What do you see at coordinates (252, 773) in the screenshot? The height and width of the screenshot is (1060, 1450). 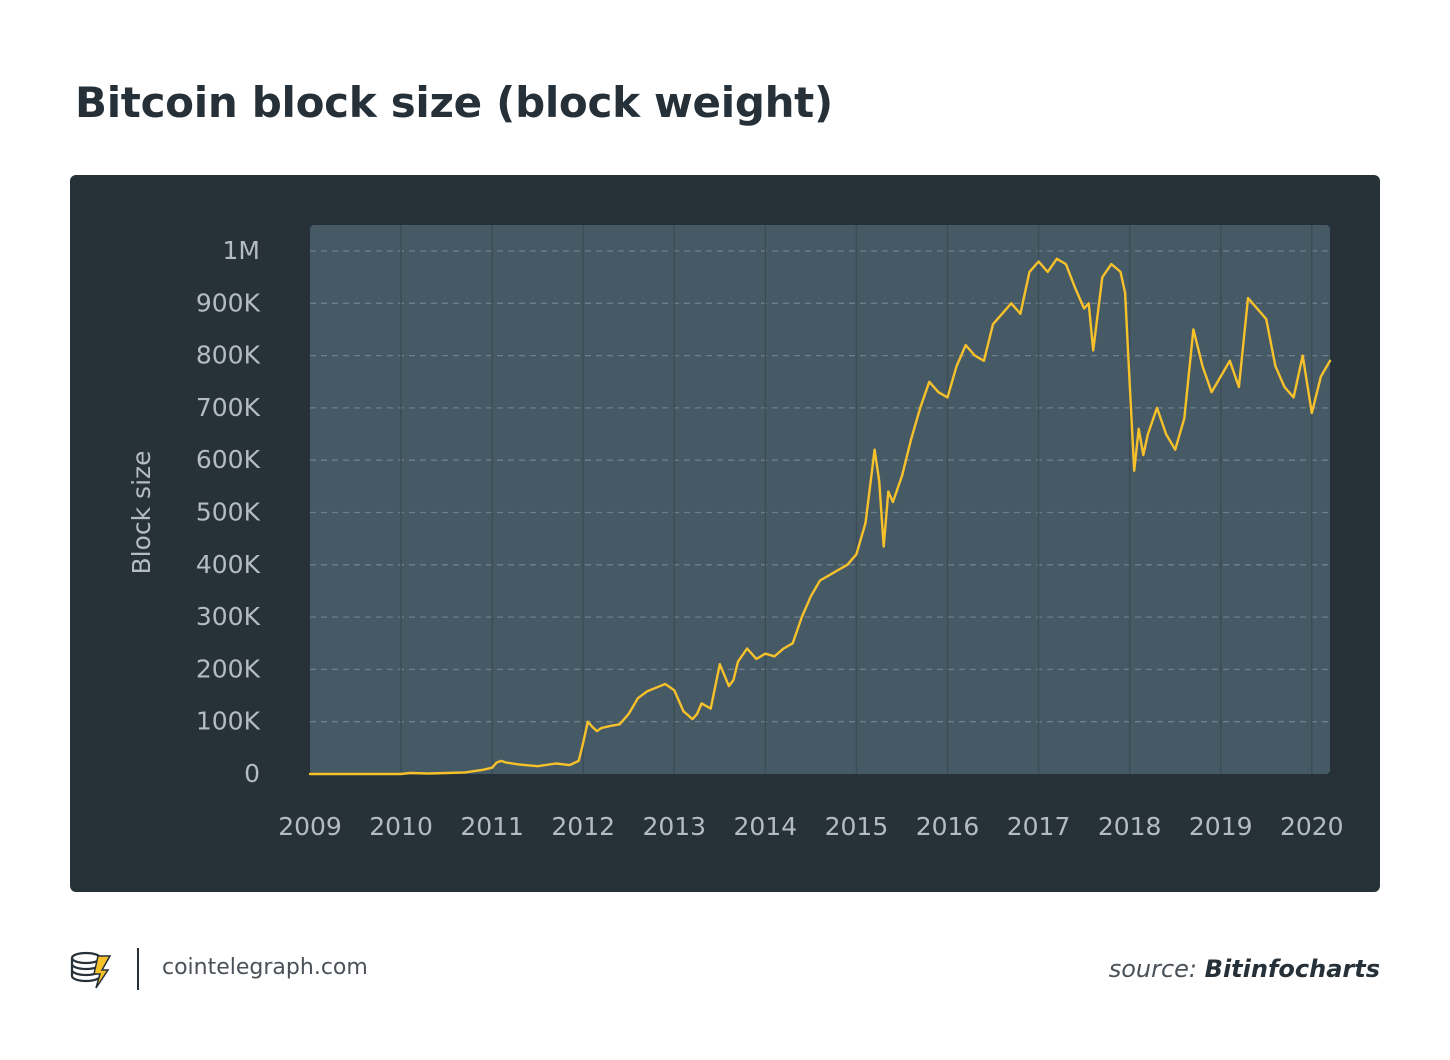 I see `y-tick-label: 0` at bounding box center [252, 773].